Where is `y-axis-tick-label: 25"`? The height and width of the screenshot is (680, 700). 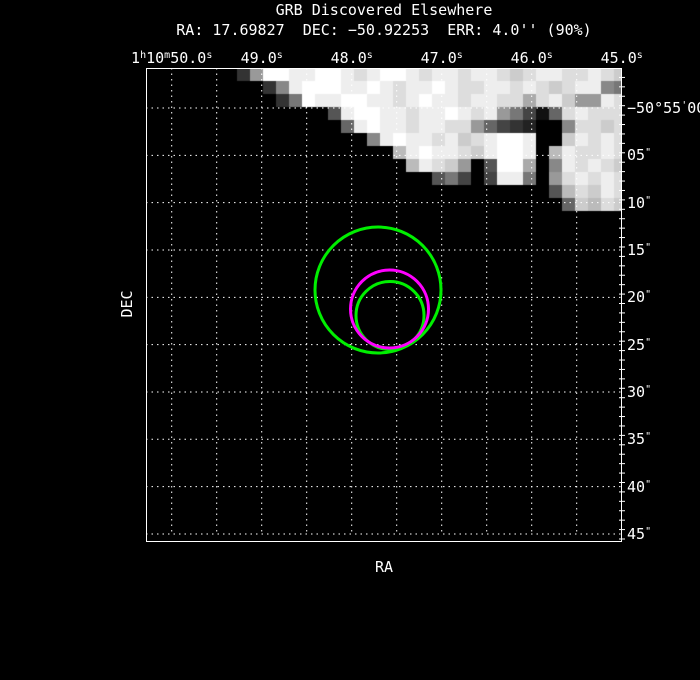
y-axis-tick-label: 25" is located at coordinates (639, 345).